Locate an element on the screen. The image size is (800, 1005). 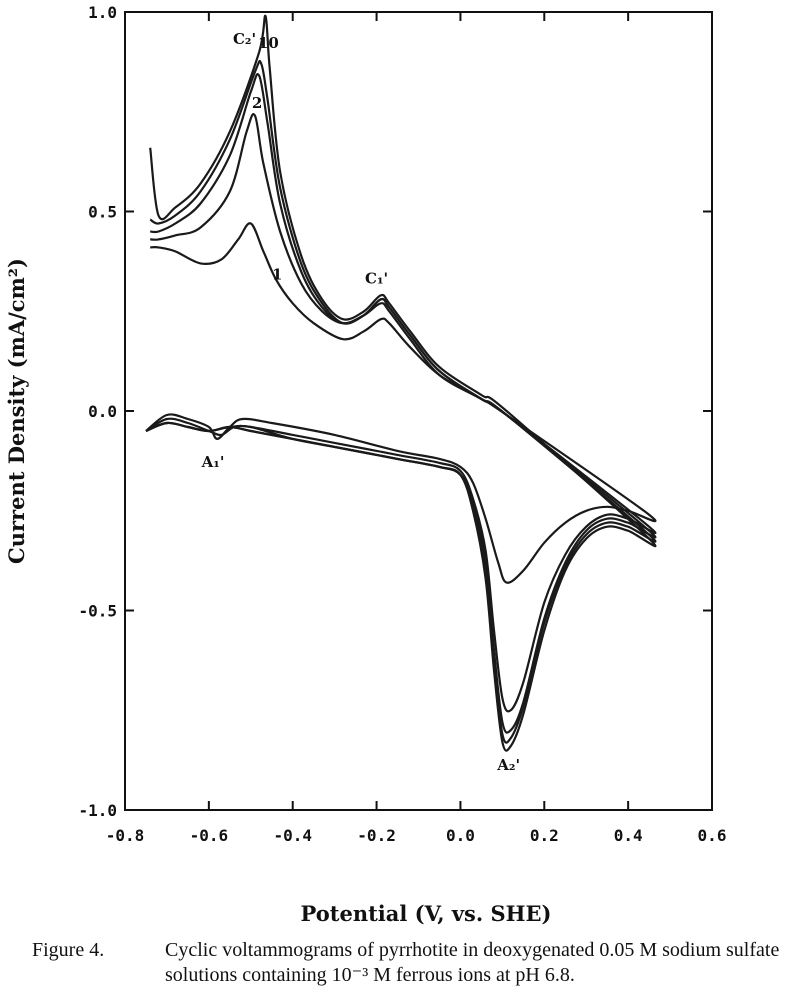
annotation-label: C₂' is located at coordinates (244, 39).